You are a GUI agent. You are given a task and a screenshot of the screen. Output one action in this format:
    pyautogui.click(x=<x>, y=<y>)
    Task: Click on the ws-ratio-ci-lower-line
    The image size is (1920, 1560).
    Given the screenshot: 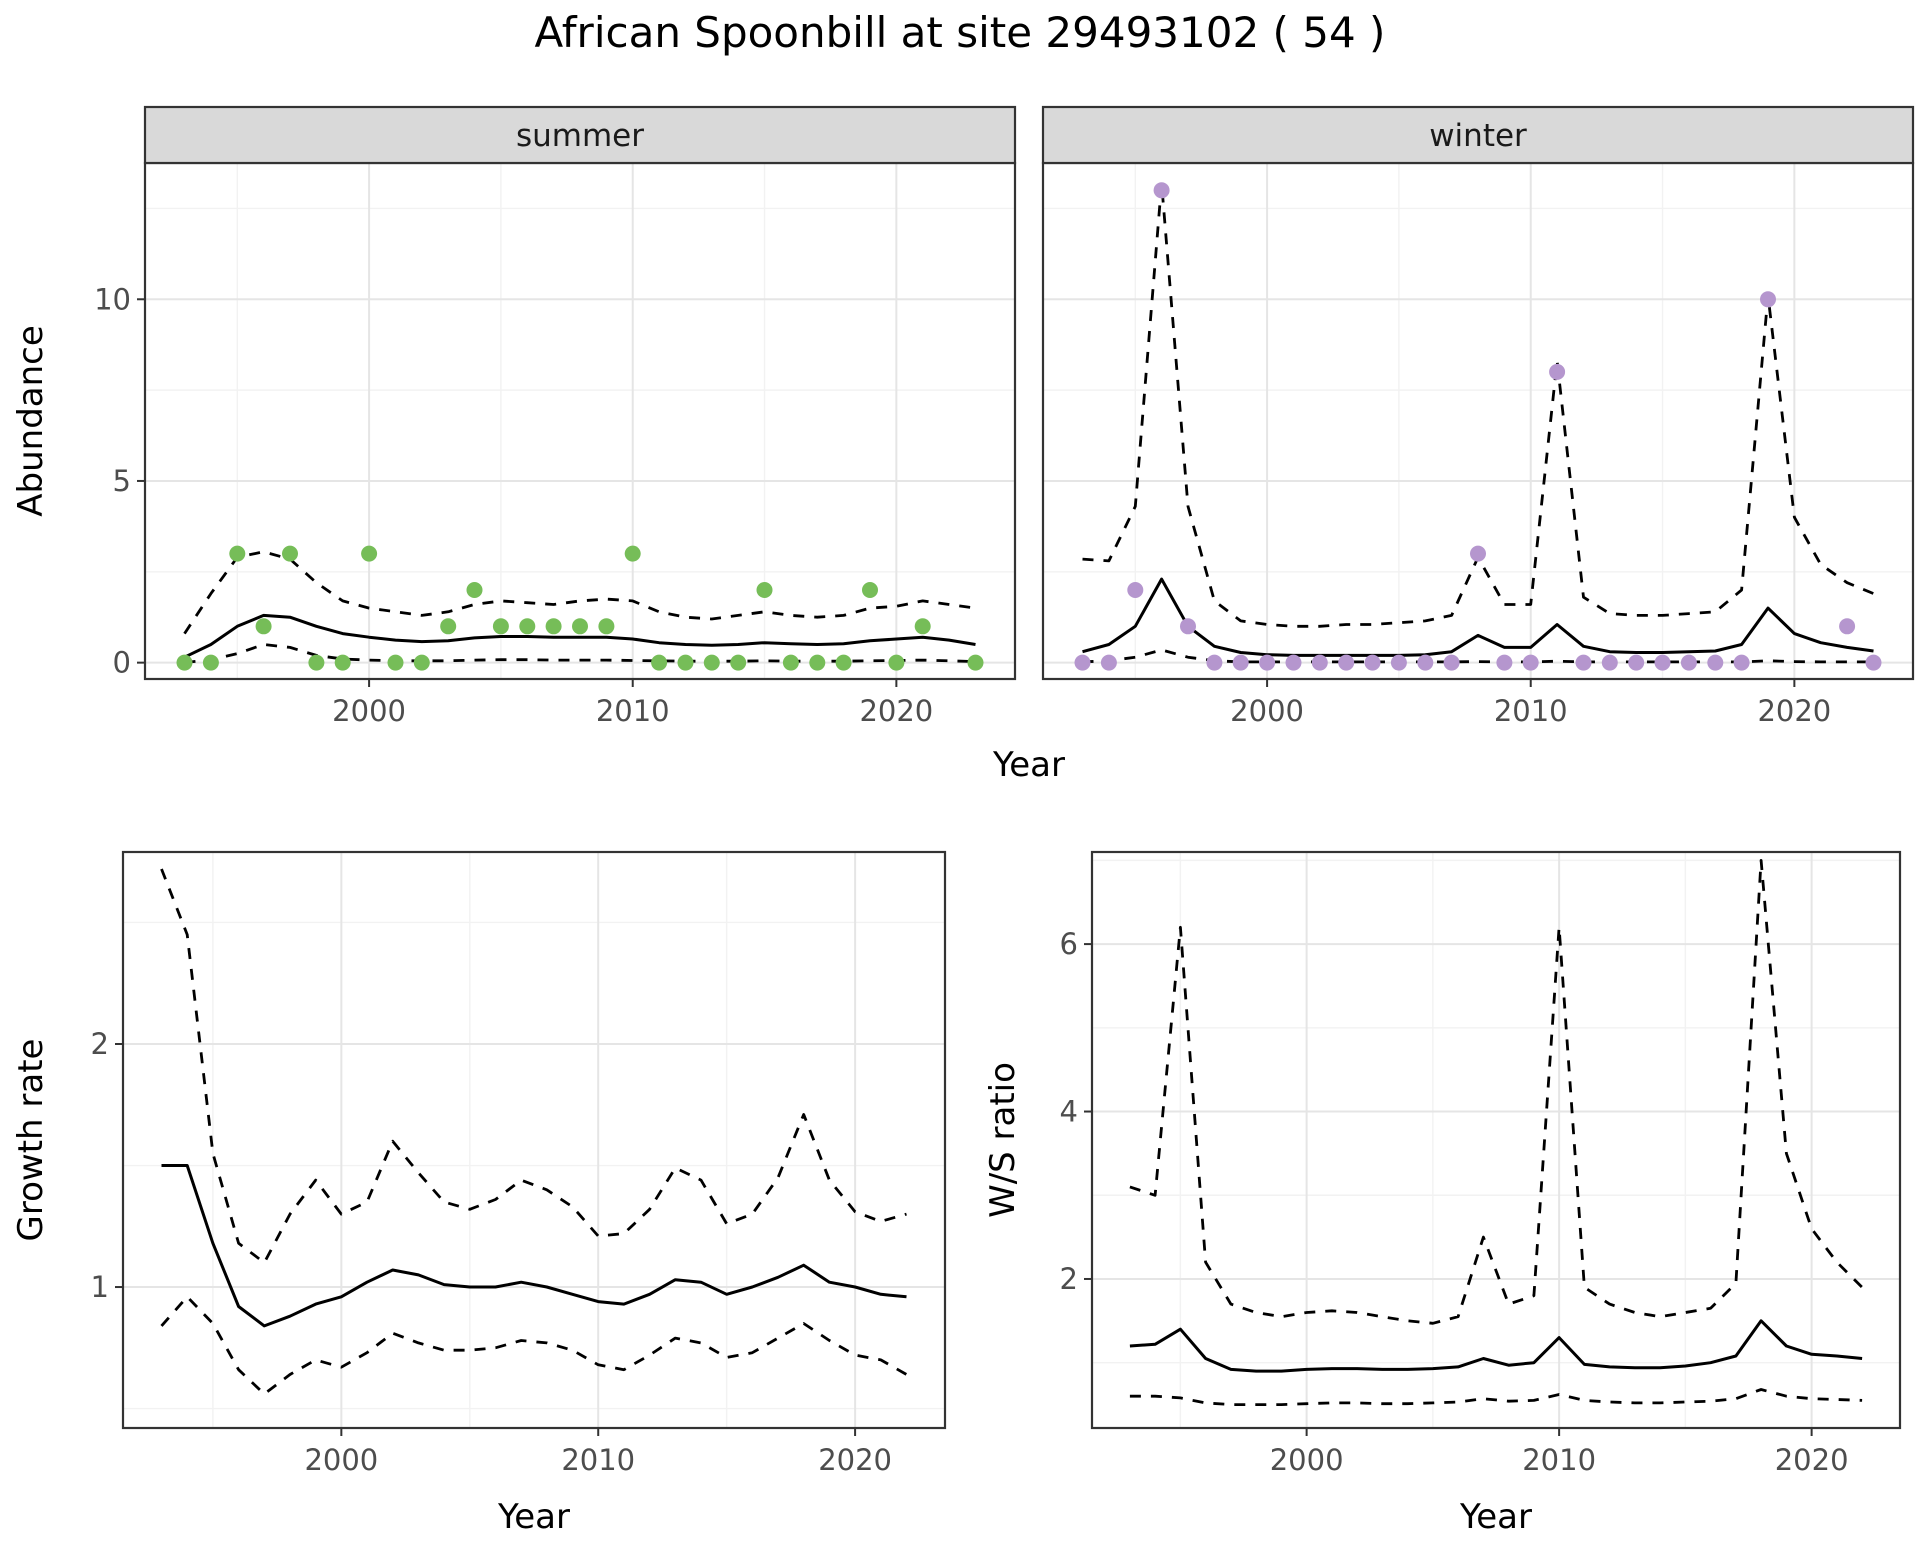 What is the action you would take?
    pyautogui.click(x=1496, y=1397)
    